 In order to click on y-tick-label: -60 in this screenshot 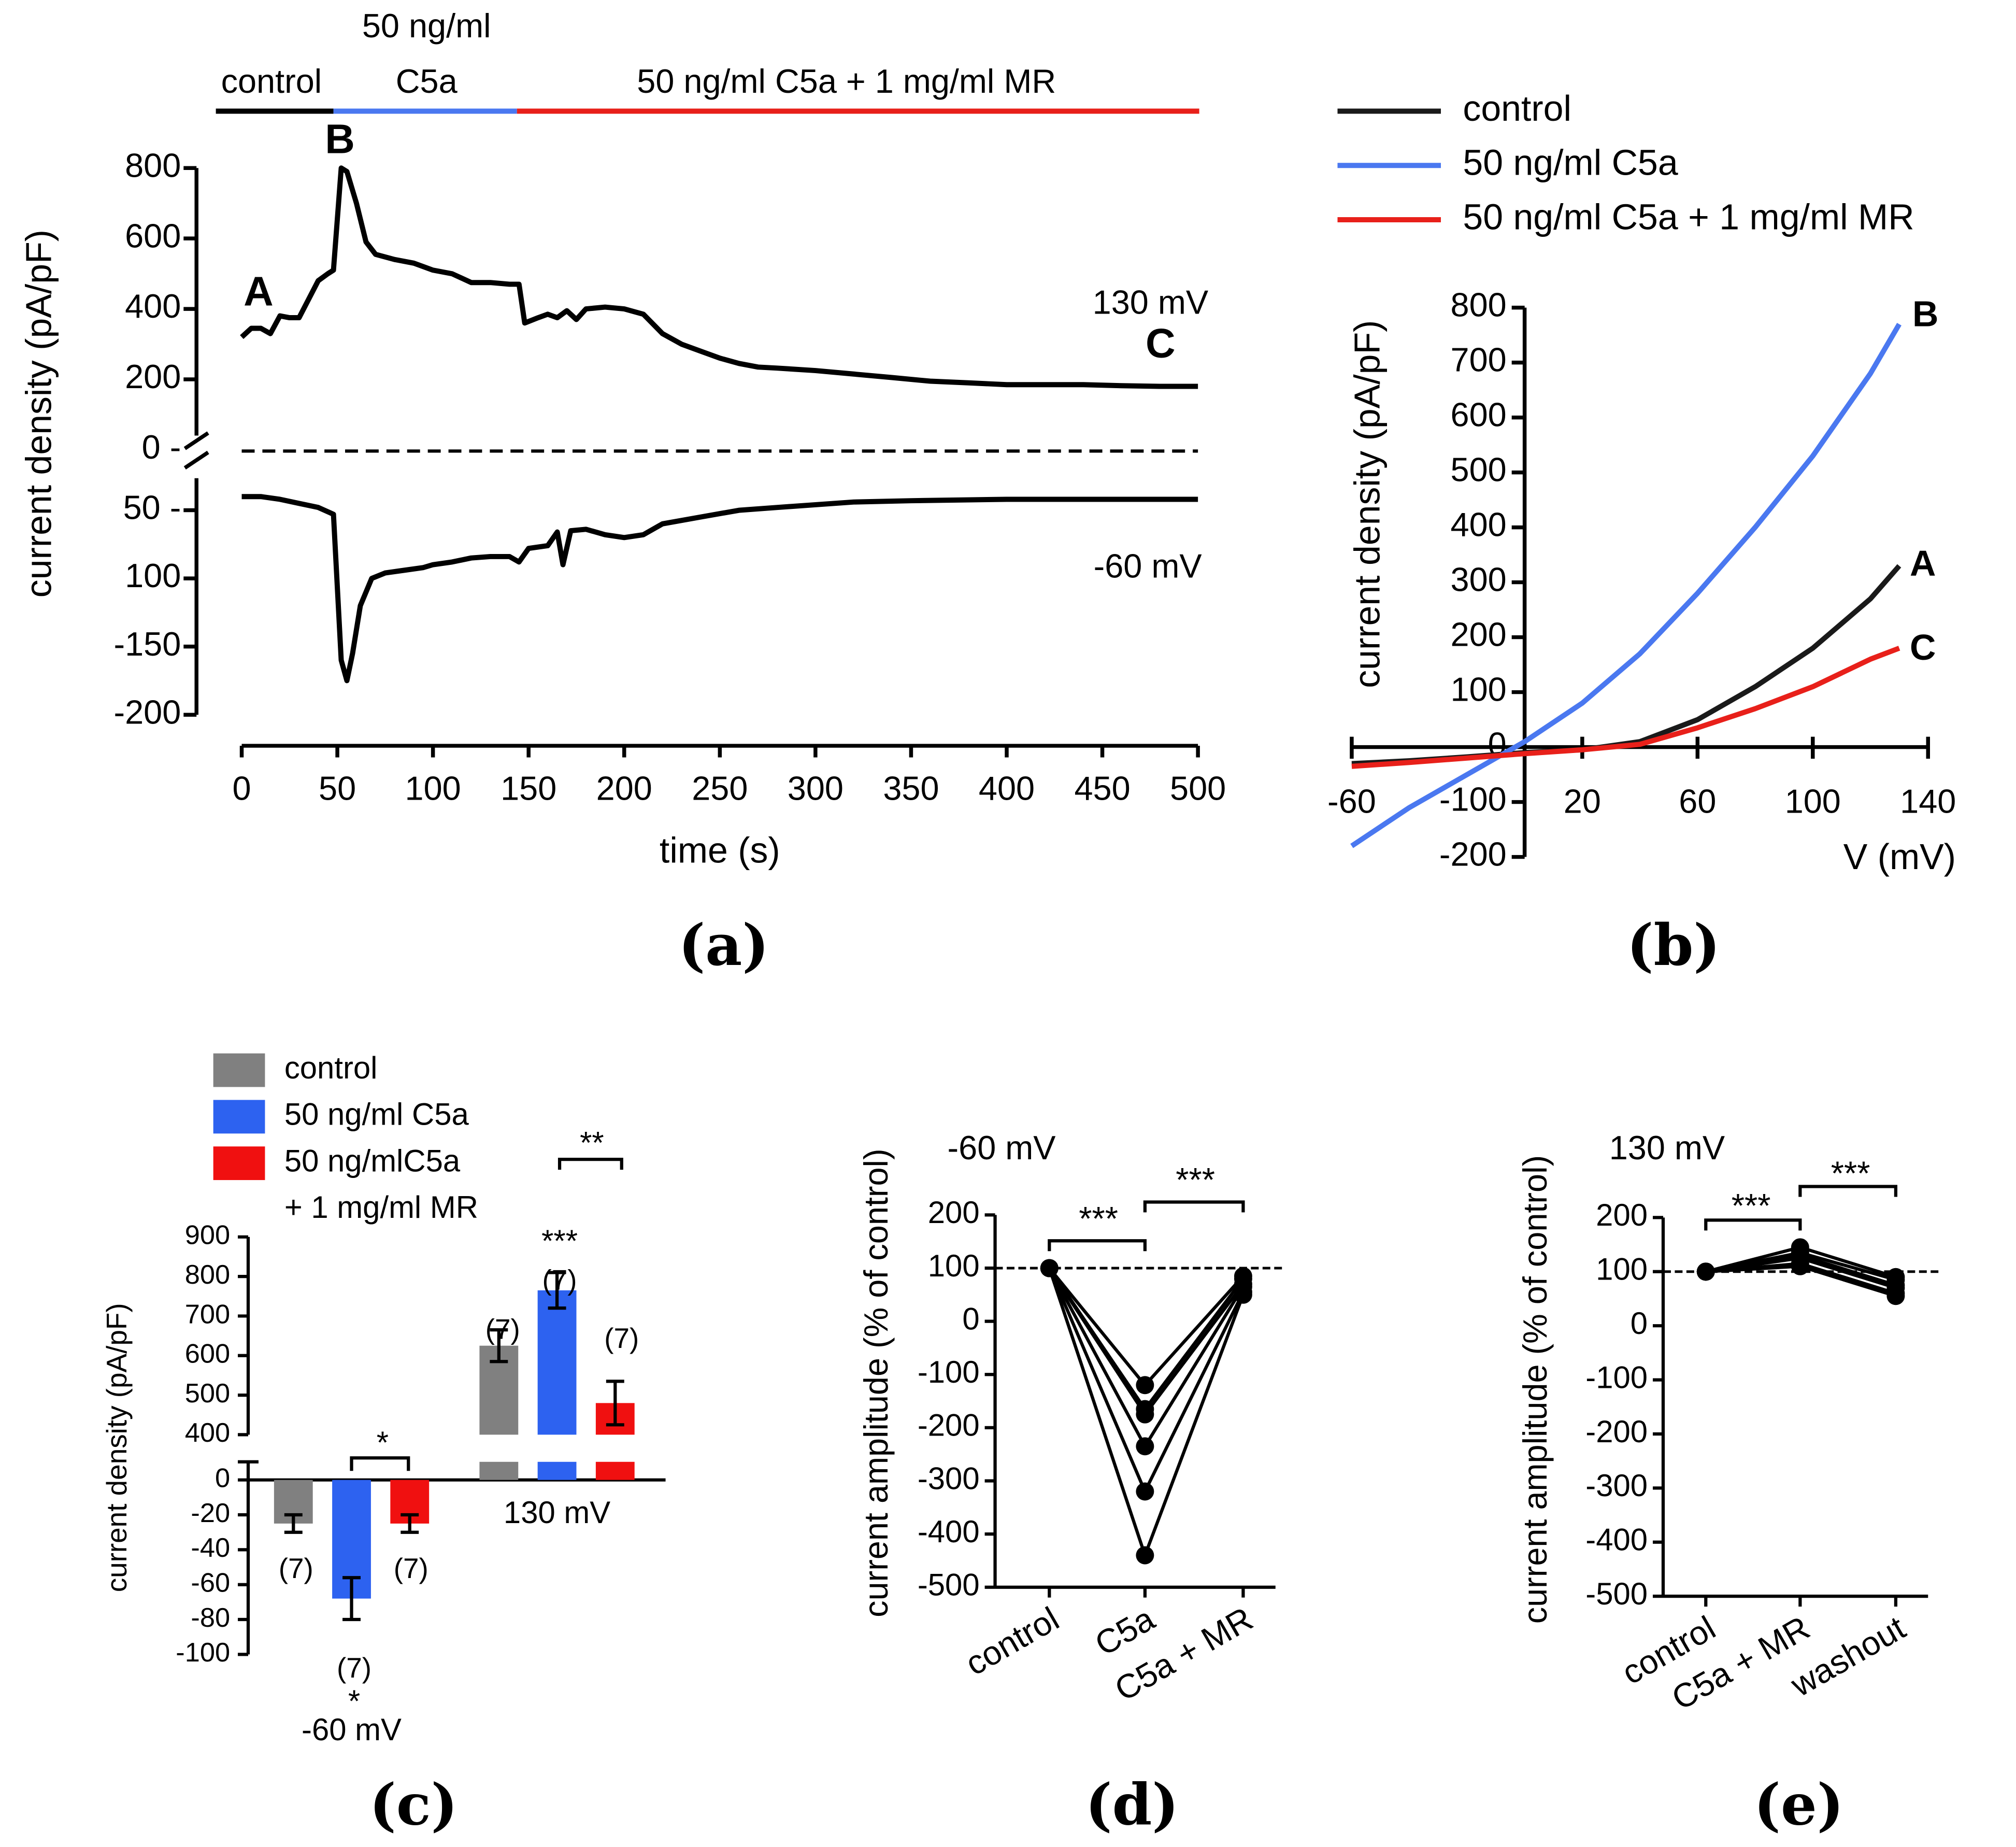, I will do `click(210, 1583)`.